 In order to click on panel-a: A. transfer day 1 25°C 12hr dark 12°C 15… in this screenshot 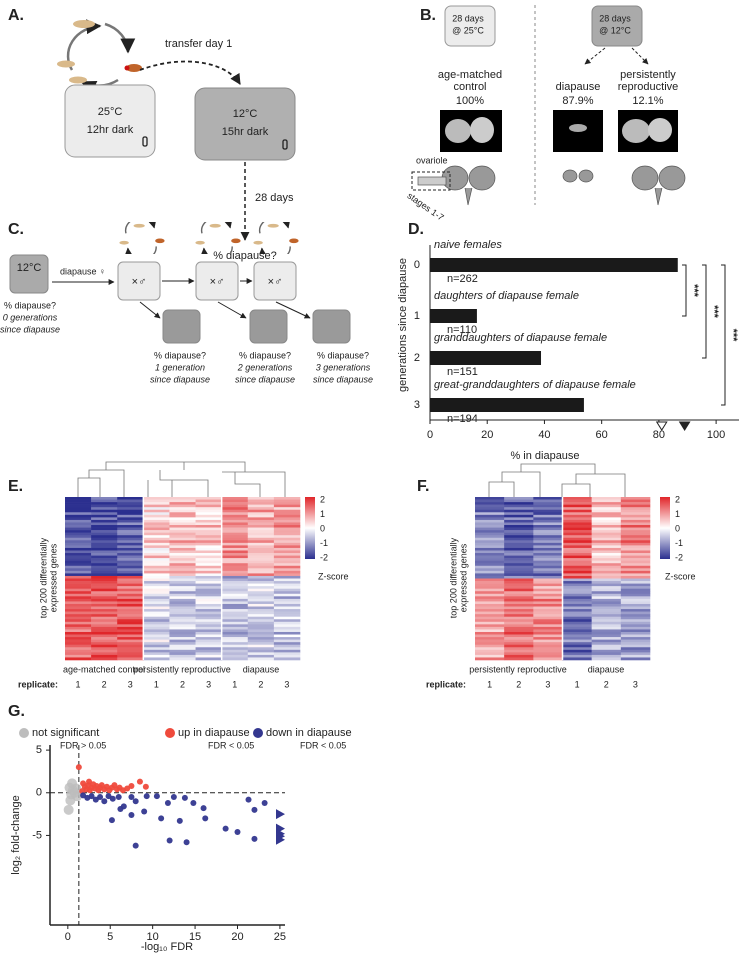, I will do `click(152, 134)`.